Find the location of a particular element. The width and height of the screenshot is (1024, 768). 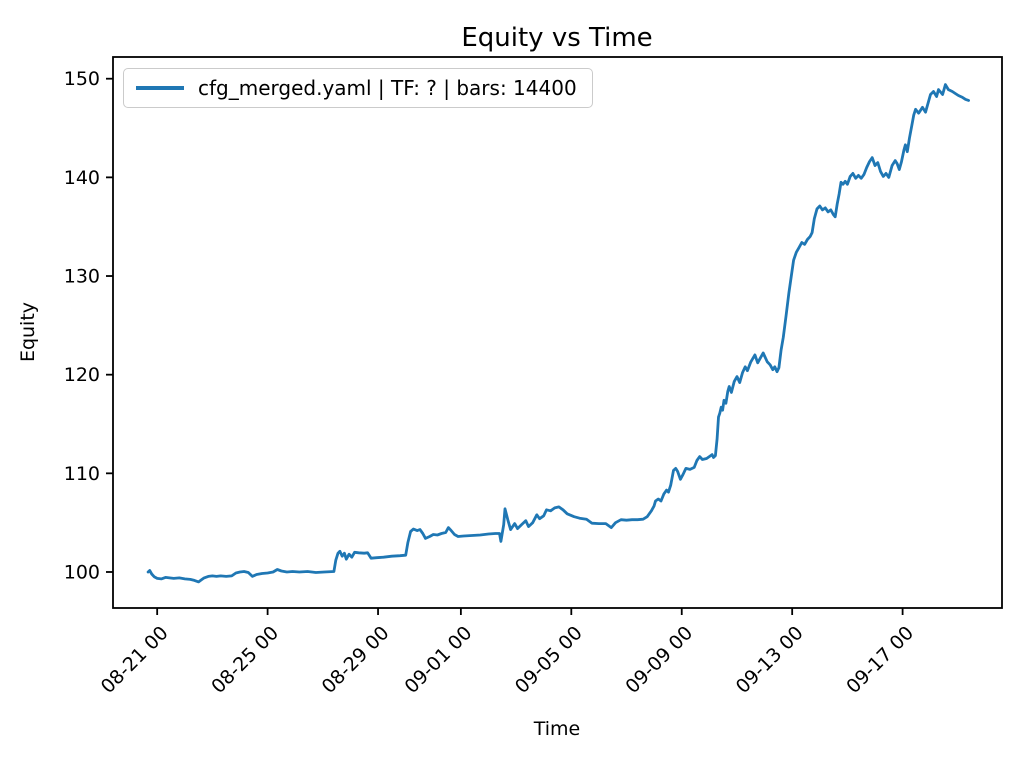

y-tick-label: 110 is located at coordinates (82, 474).